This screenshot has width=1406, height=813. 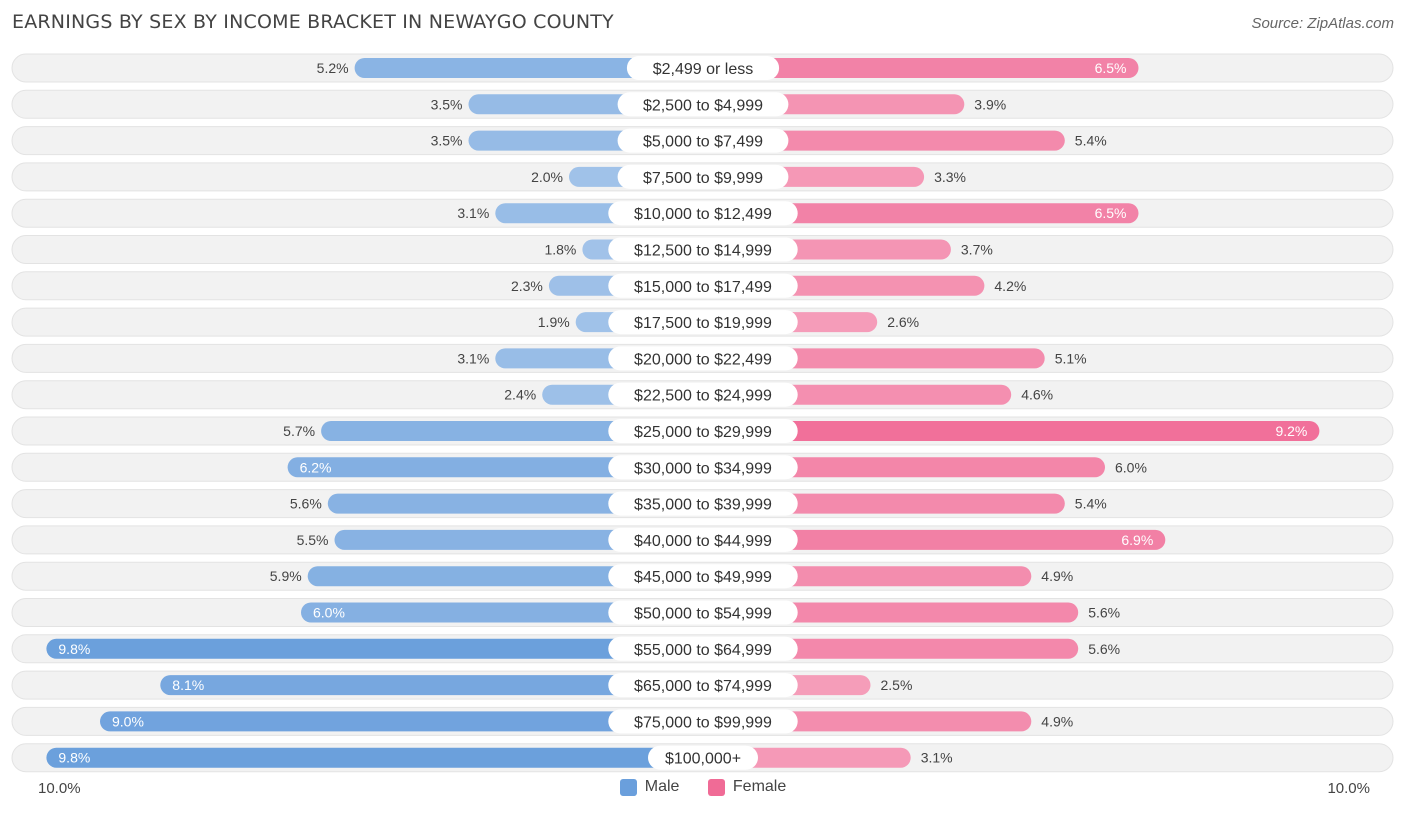 I want to click on category-label: $15,000 to $17,499, so click(x=703, y=287).